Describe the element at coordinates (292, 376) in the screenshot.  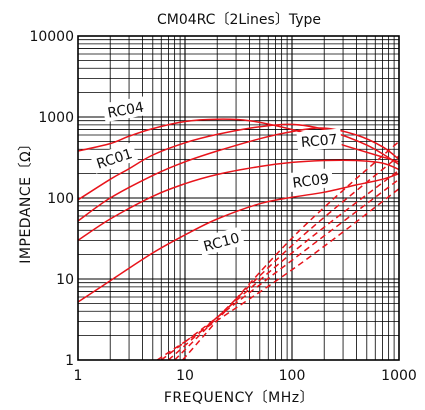
I see `x-tick-label: 100` at that location.